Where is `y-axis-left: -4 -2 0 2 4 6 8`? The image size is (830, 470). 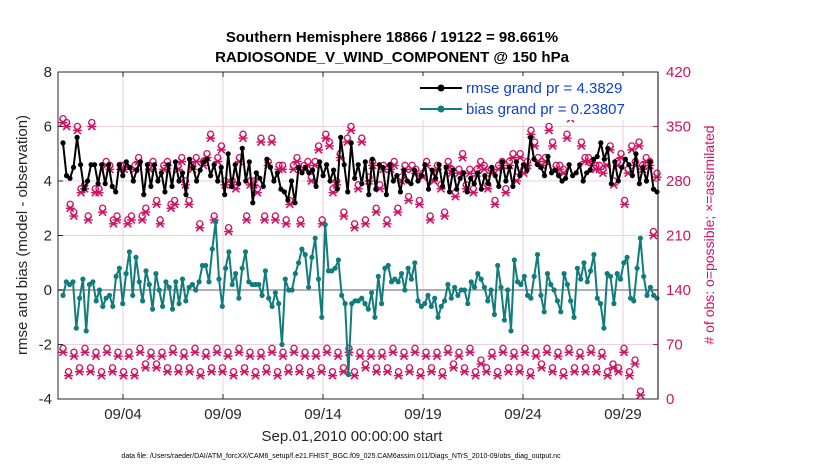 y-axis-left: -4 -2 0 2 4 6 8 is located at coordinates (51, 236).